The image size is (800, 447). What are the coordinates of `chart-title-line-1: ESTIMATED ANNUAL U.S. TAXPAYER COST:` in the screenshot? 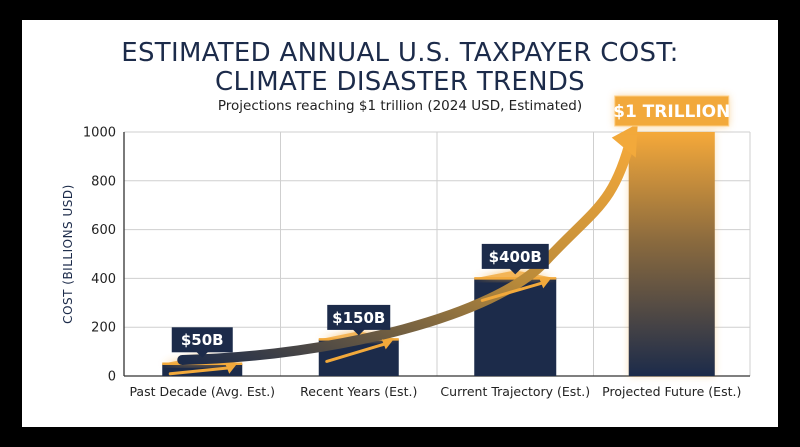 It's located at (400, 53).